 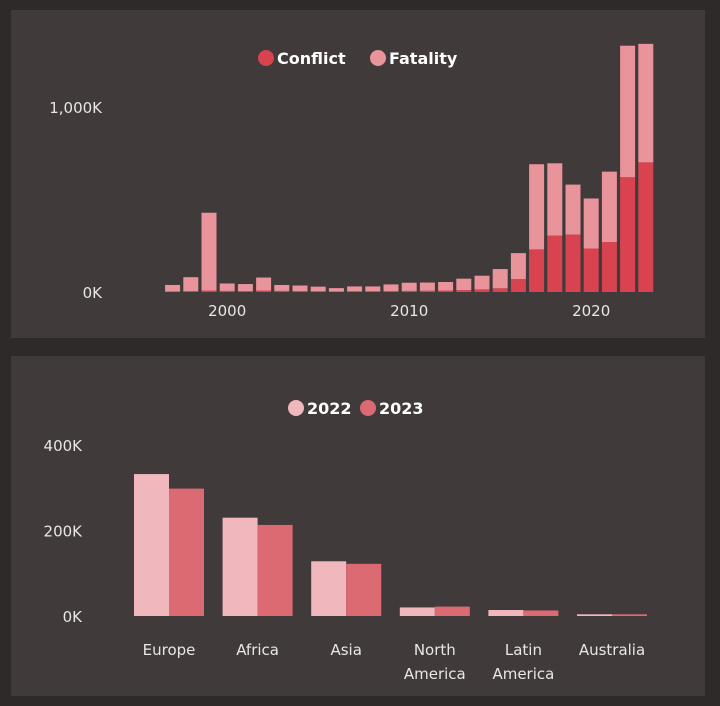 I want to click on chart2-bar-2022-north-america, so click(x=417, y=611).